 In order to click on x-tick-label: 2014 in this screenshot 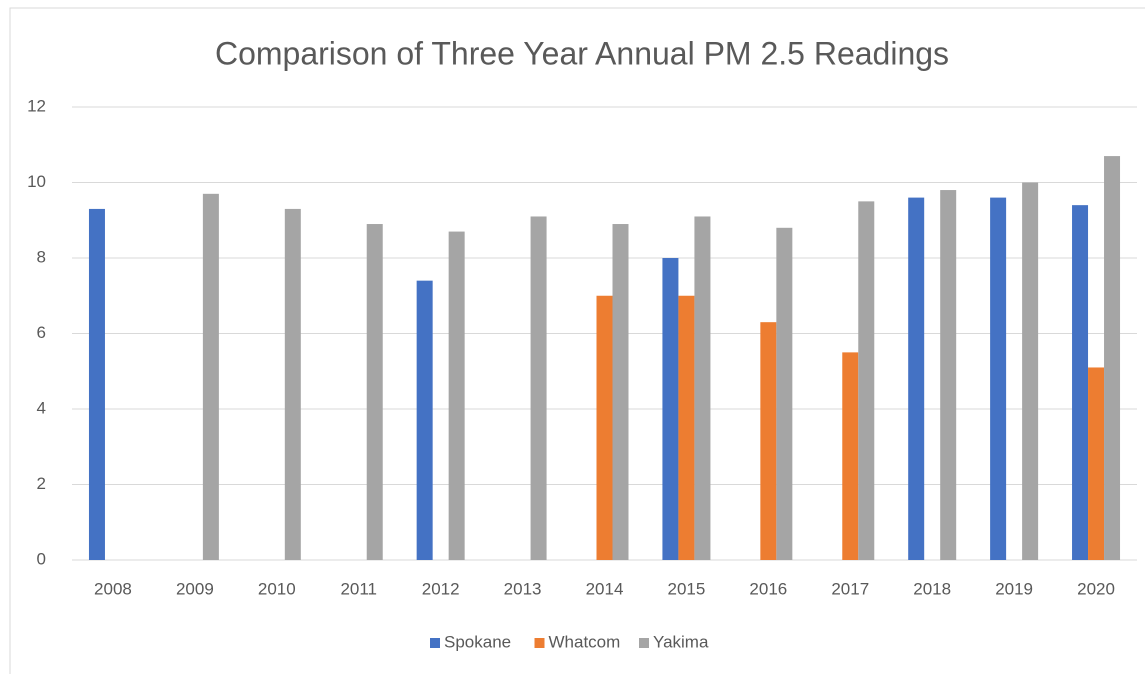, I will do `click(605, 588)`.